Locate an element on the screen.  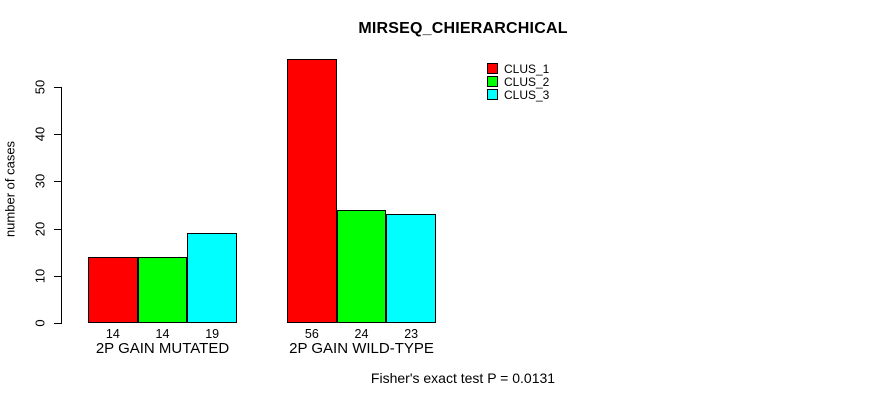
legend-item: CLUS_2 is located at coordinates (518, 81).